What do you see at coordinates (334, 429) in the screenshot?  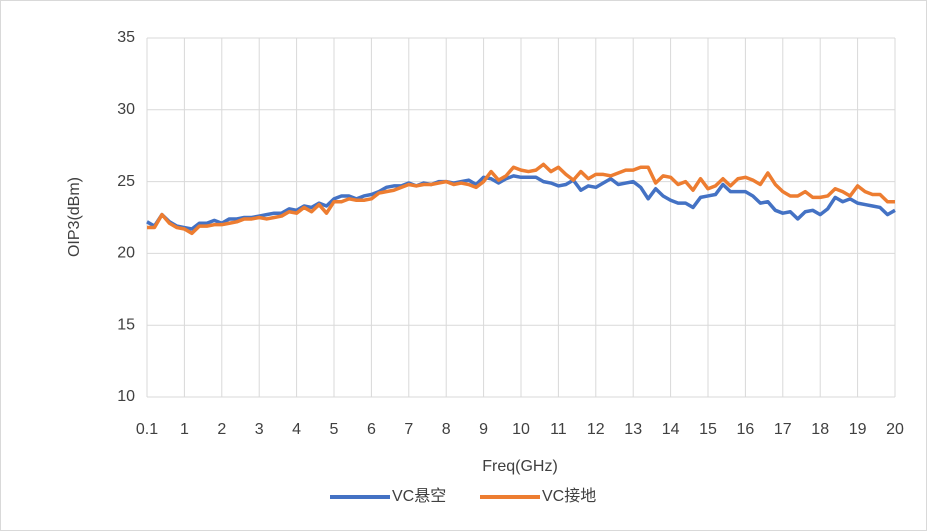 I see `x-tick-label: 5` at bounding box center [334, 429].